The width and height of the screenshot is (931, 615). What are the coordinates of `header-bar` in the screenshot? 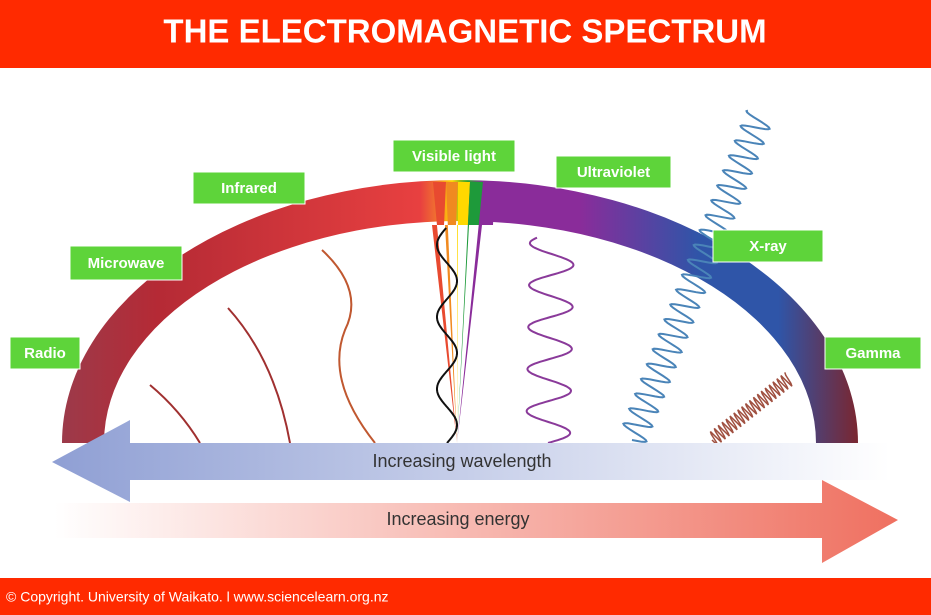 It's located at (465, 34).